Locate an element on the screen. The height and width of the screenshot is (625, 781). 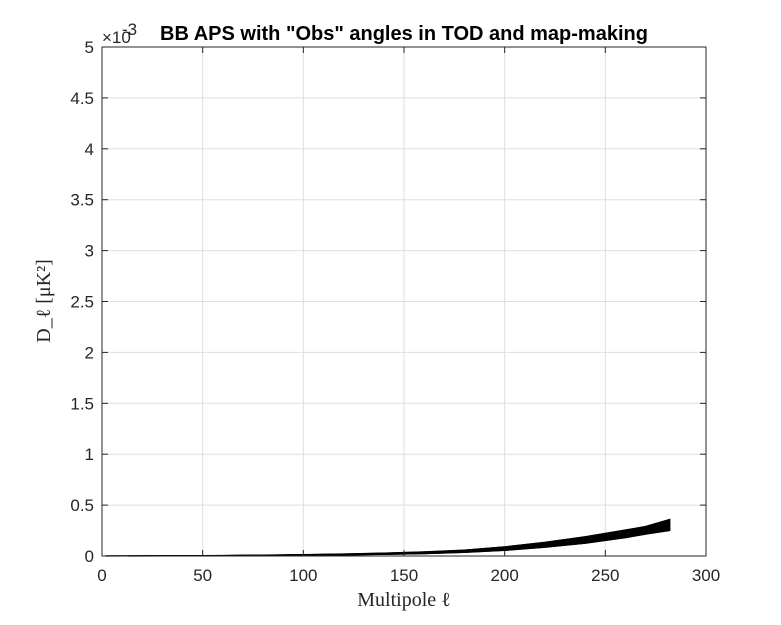
y-tick-label: 1.5 is located at coordinates (82, 403).